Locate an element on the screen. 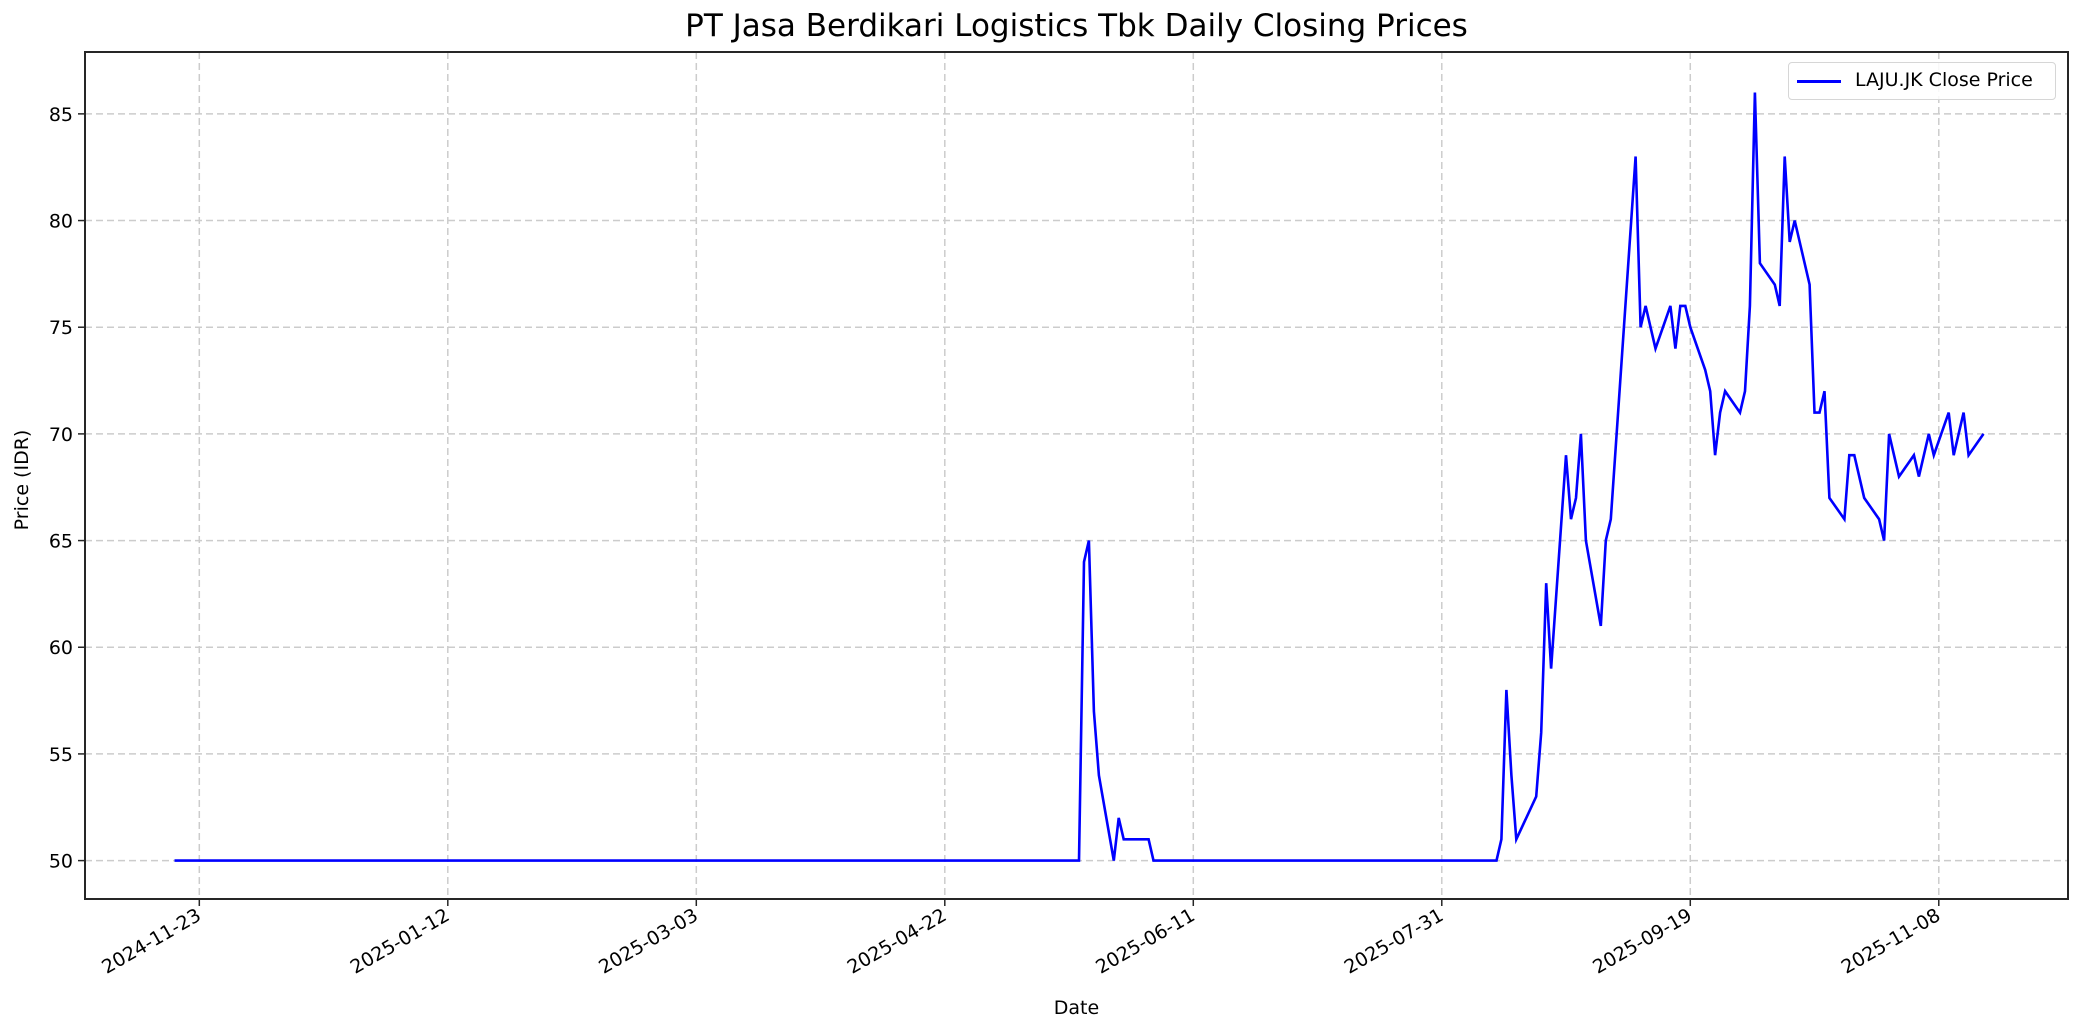  y-tick-label: 85 is located at coordinates (61, 115).